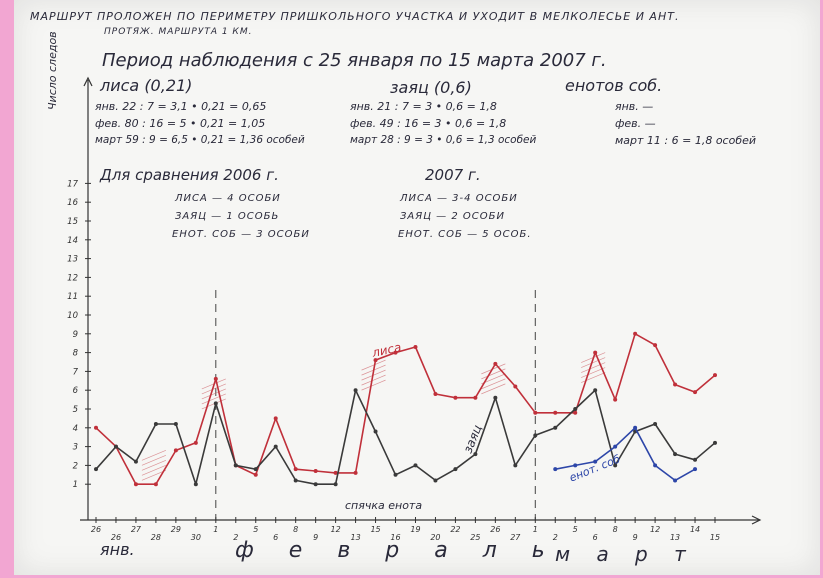 The width and height of the screenshot is (823, 578). Describe the element at coordinates (431, 87) in the screenshot. I see `hare-header: заяц (0,6)` at that location.